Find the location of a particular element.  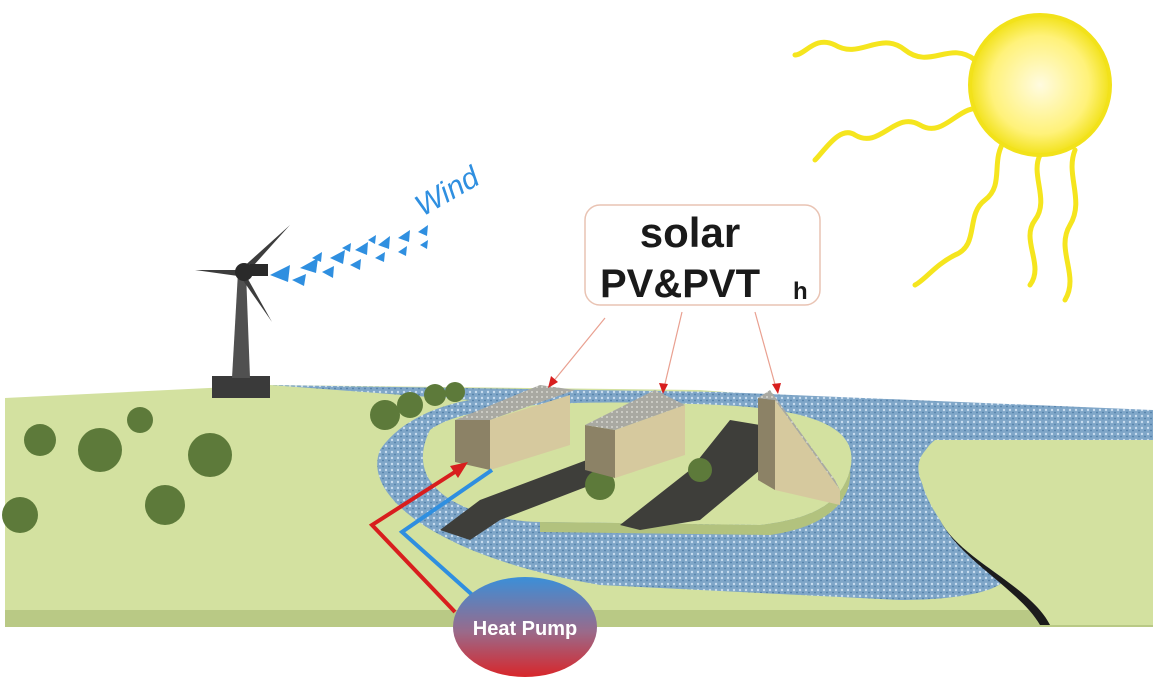

hot-pipe-arrow is located at coordinates (459, 470).